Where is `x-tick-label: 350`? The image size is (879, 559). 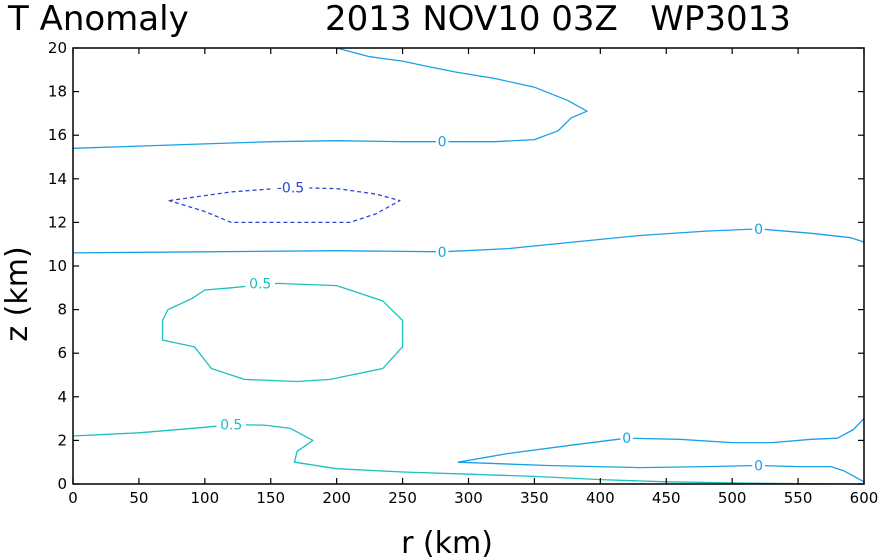
x-tick-label: 350 is located at coordinates (534, 498).